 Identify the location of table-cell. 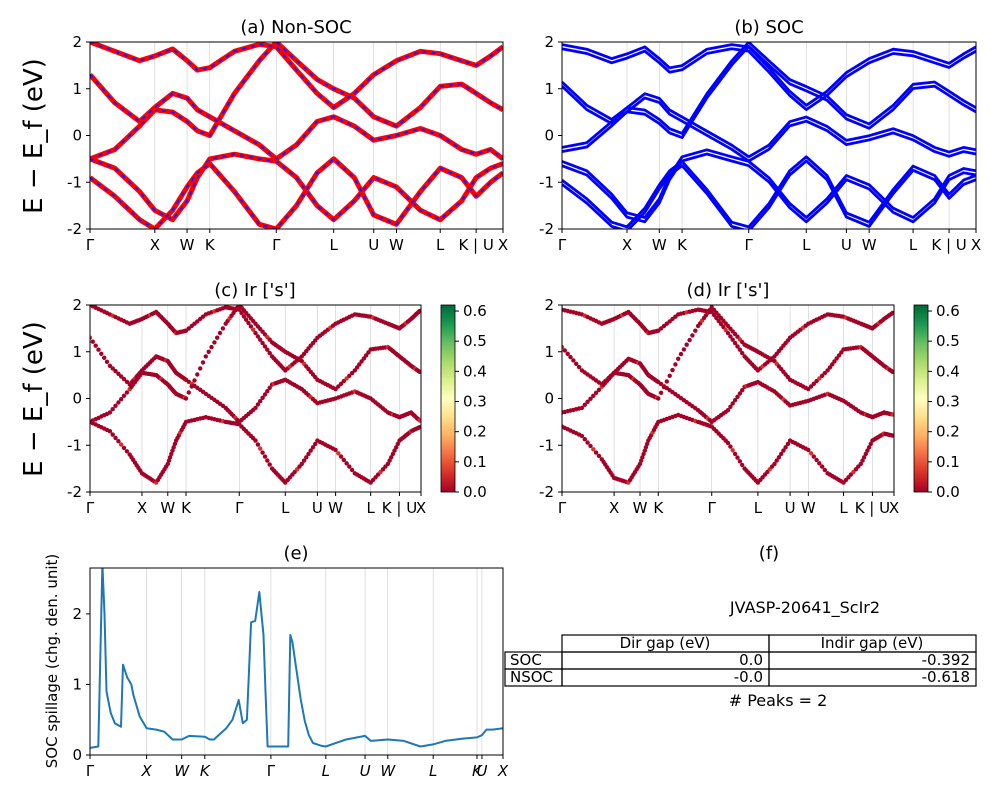
(665, 660).